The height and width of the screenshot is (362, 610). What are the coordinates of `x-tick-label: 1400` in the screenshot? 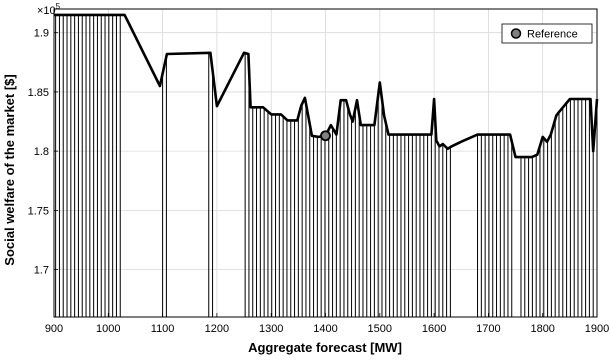 It's located at (325, 329).